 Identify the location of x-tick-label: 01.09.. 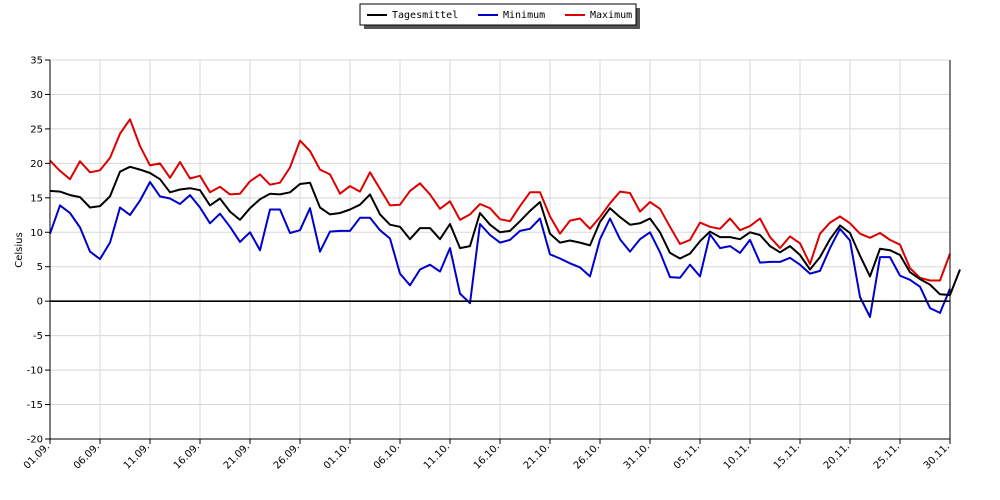
(37, 456).